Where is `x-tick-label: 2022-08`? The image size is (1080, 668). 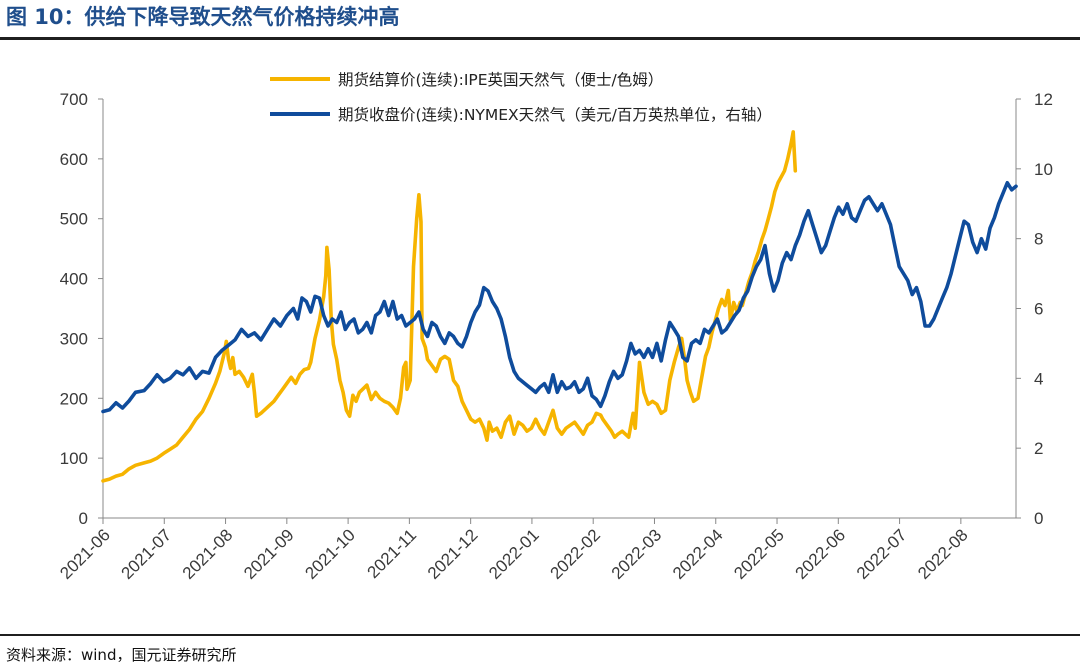 x-tick-label: 2022-08 is located at coordinates (943, 554).